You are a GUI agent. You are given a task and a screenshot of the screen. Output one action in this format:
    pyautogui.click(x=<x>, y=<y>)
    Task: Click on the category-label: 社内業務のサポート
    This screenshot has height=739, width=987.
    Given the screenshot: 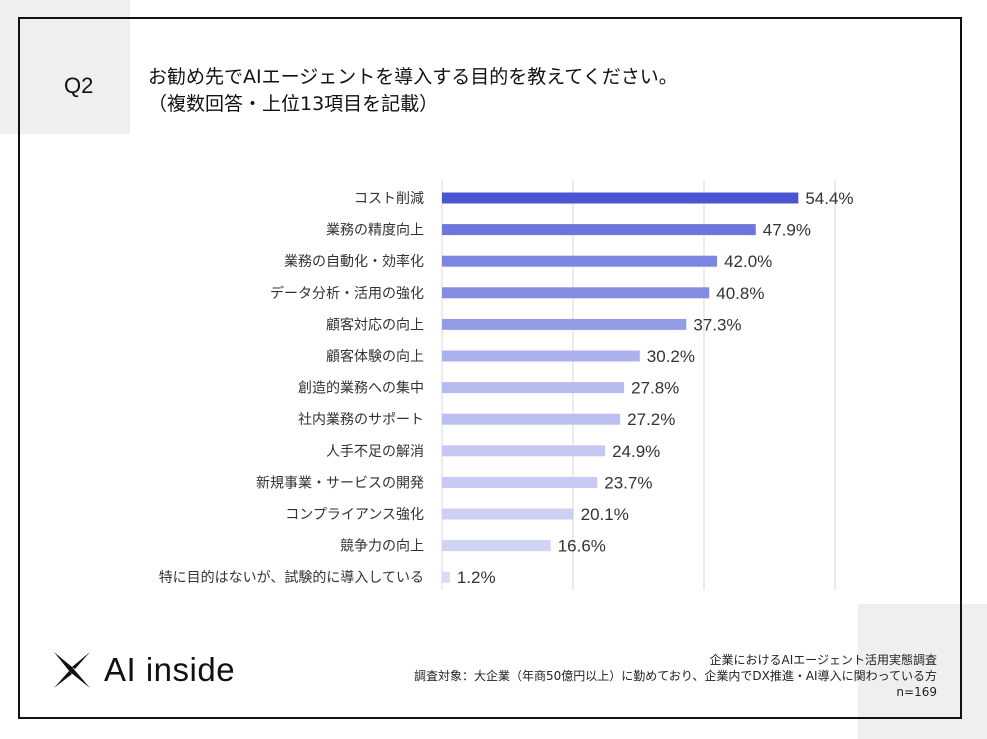 What is the action you would take?
    pyautogui.click(x=361, y=420)
    